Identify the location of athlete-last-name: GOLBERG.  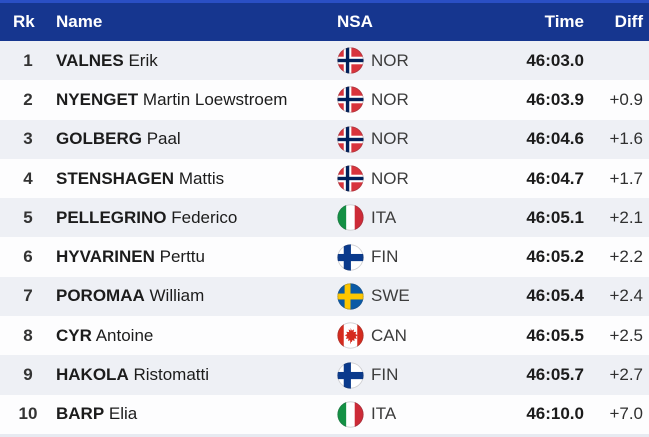
(99, 139).